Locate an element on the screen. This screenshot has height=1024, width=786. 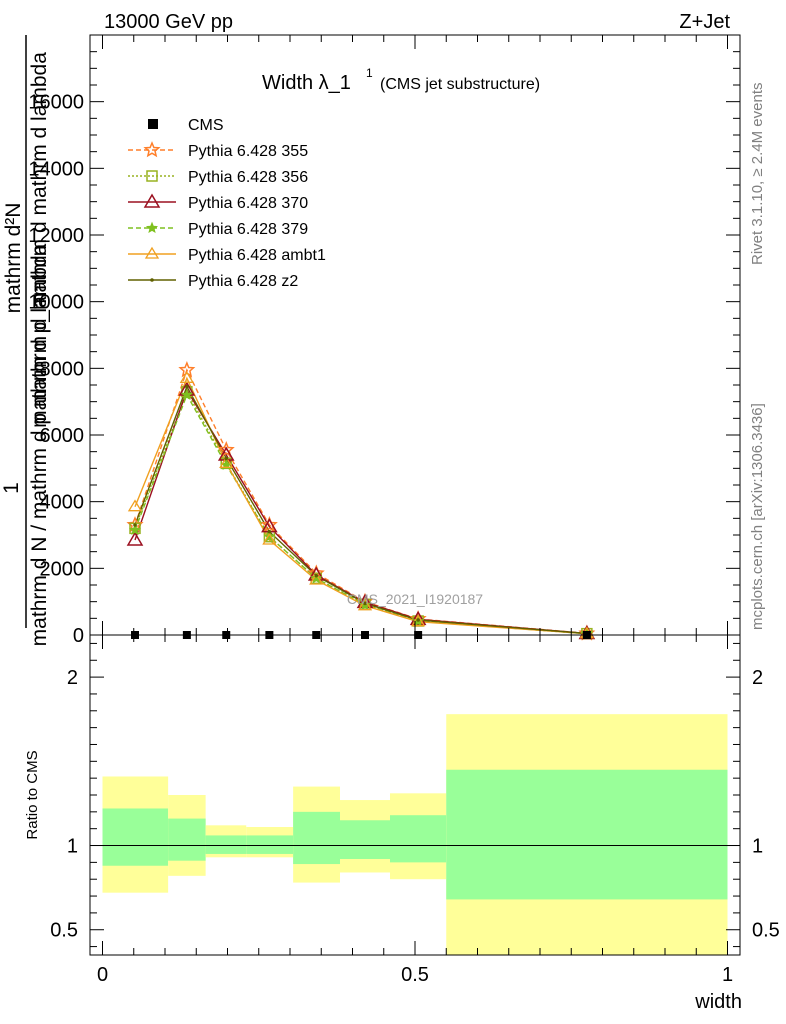
header-left: 13000 GeV pp is located at coordinates (168, 22).